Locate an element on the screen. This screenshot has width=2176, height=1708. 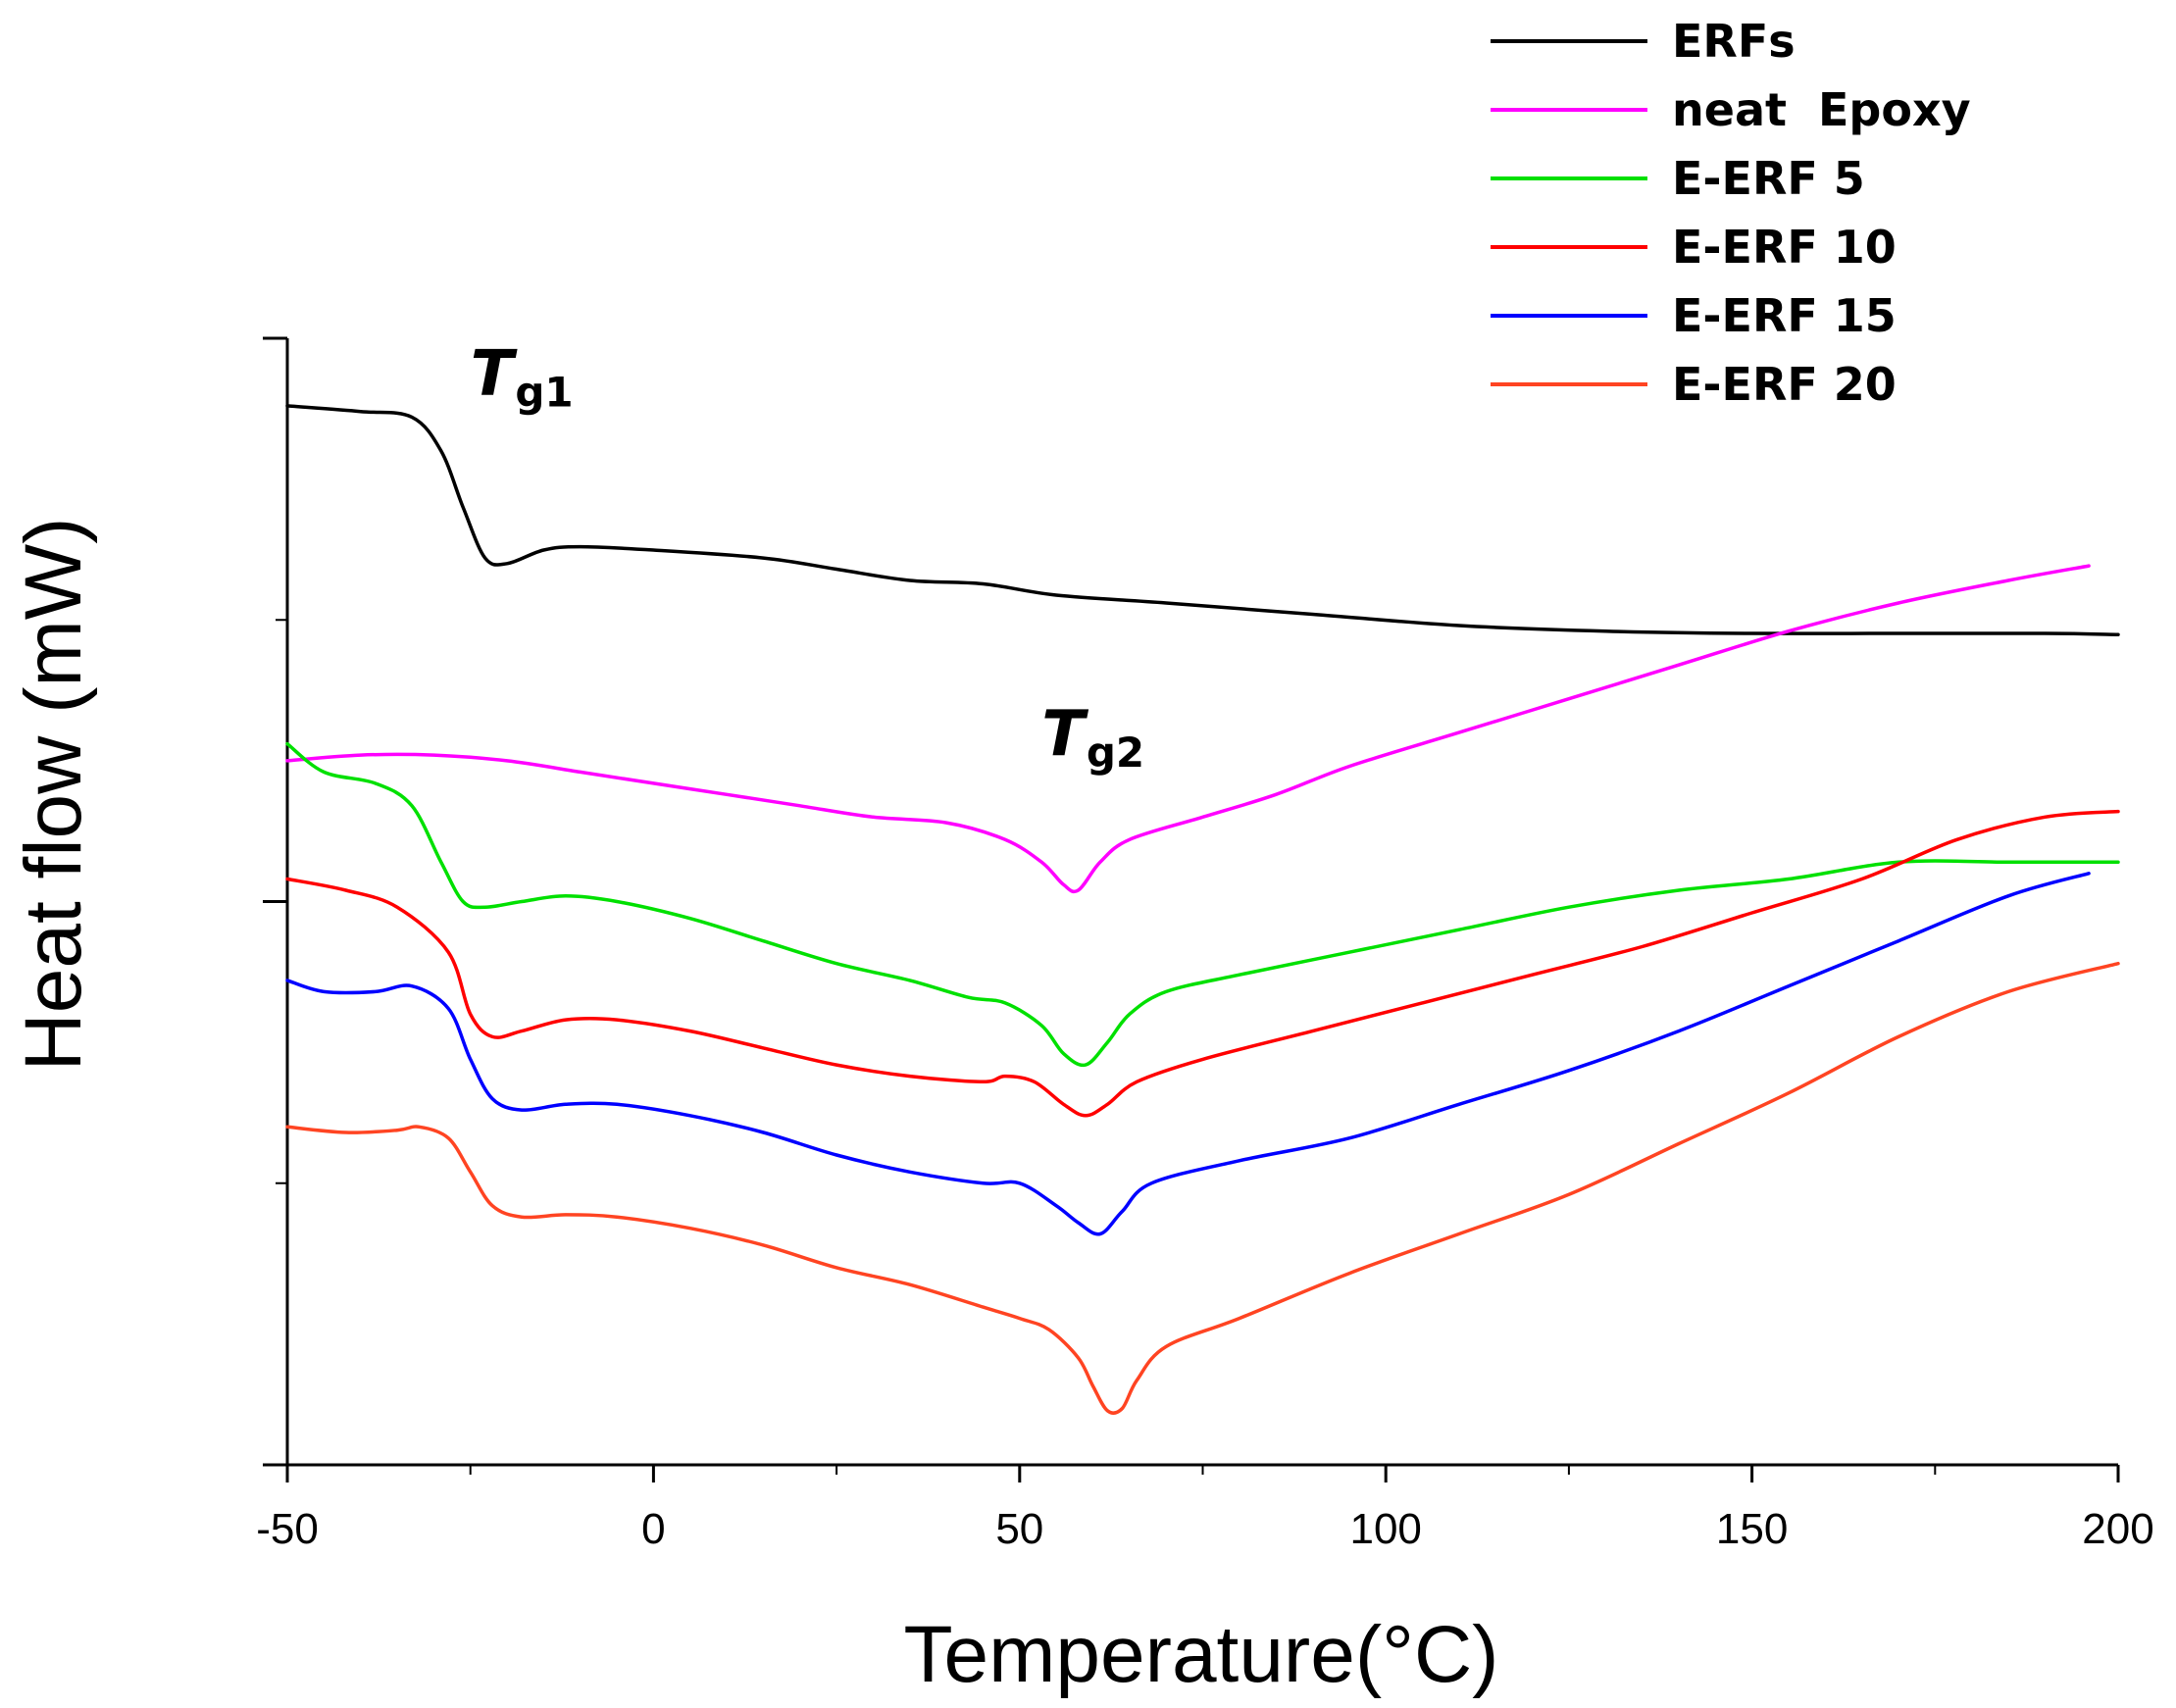
legend-label: neat Epoxy is located at coordinates (1822, 109).